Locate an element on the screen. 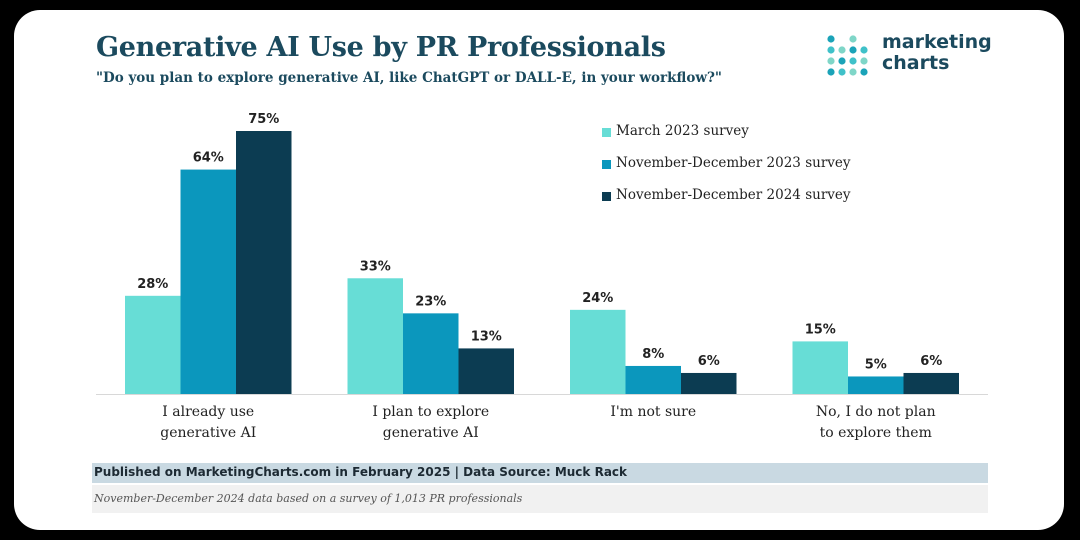 The image size is (1080, 540). data-label: 13% is located at coordinates (486, 336).